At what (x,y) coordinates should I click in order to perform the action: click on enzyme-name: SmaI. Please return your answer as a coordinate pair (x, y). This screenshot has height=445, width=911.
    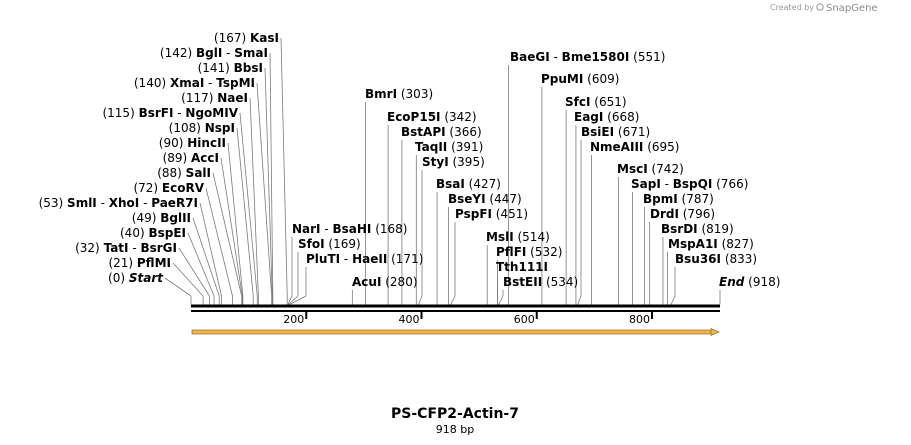
    Looking at the image, I should click on (251, 53).